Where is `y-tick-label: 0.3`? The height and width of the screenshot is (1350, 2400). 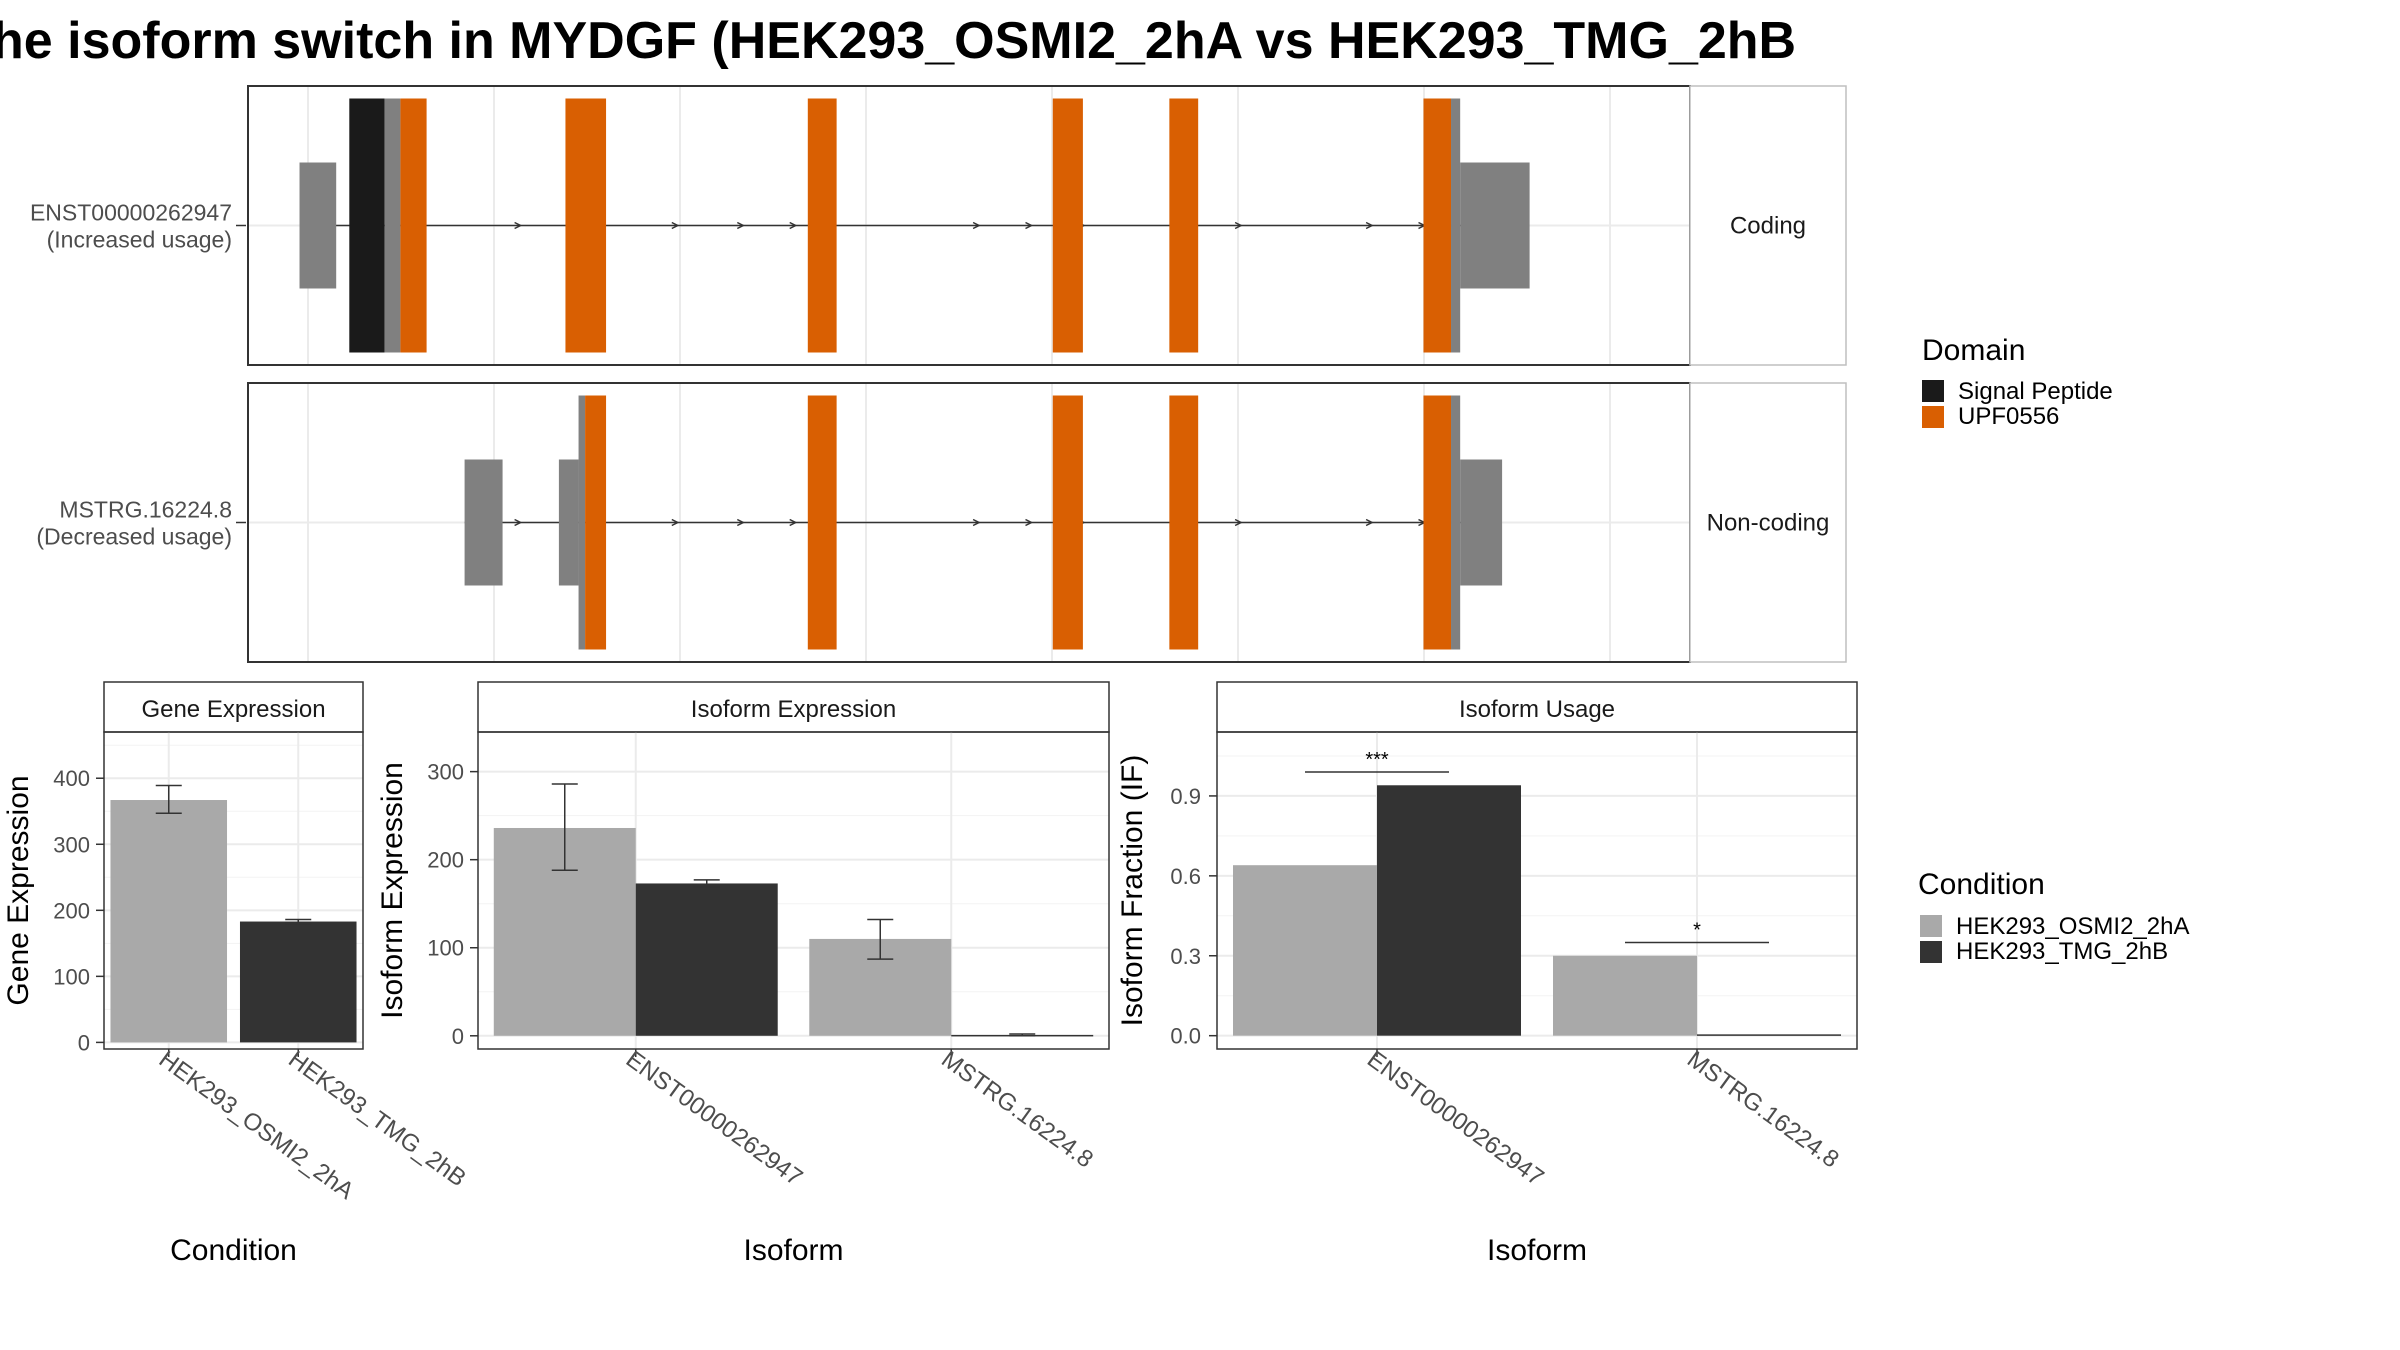 y-tick-label: 0.3 is located at coordinates (1185, 956).